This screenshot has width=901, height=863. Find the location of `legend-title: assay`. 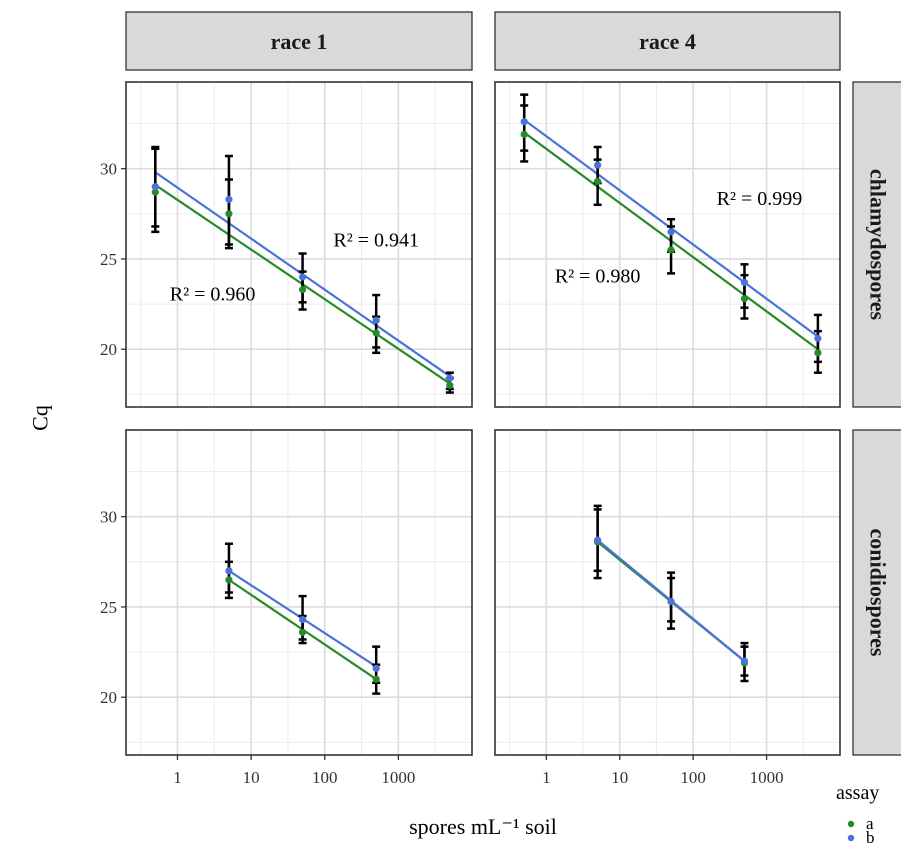

legend-title: assay is located at coordinates (857, 793).